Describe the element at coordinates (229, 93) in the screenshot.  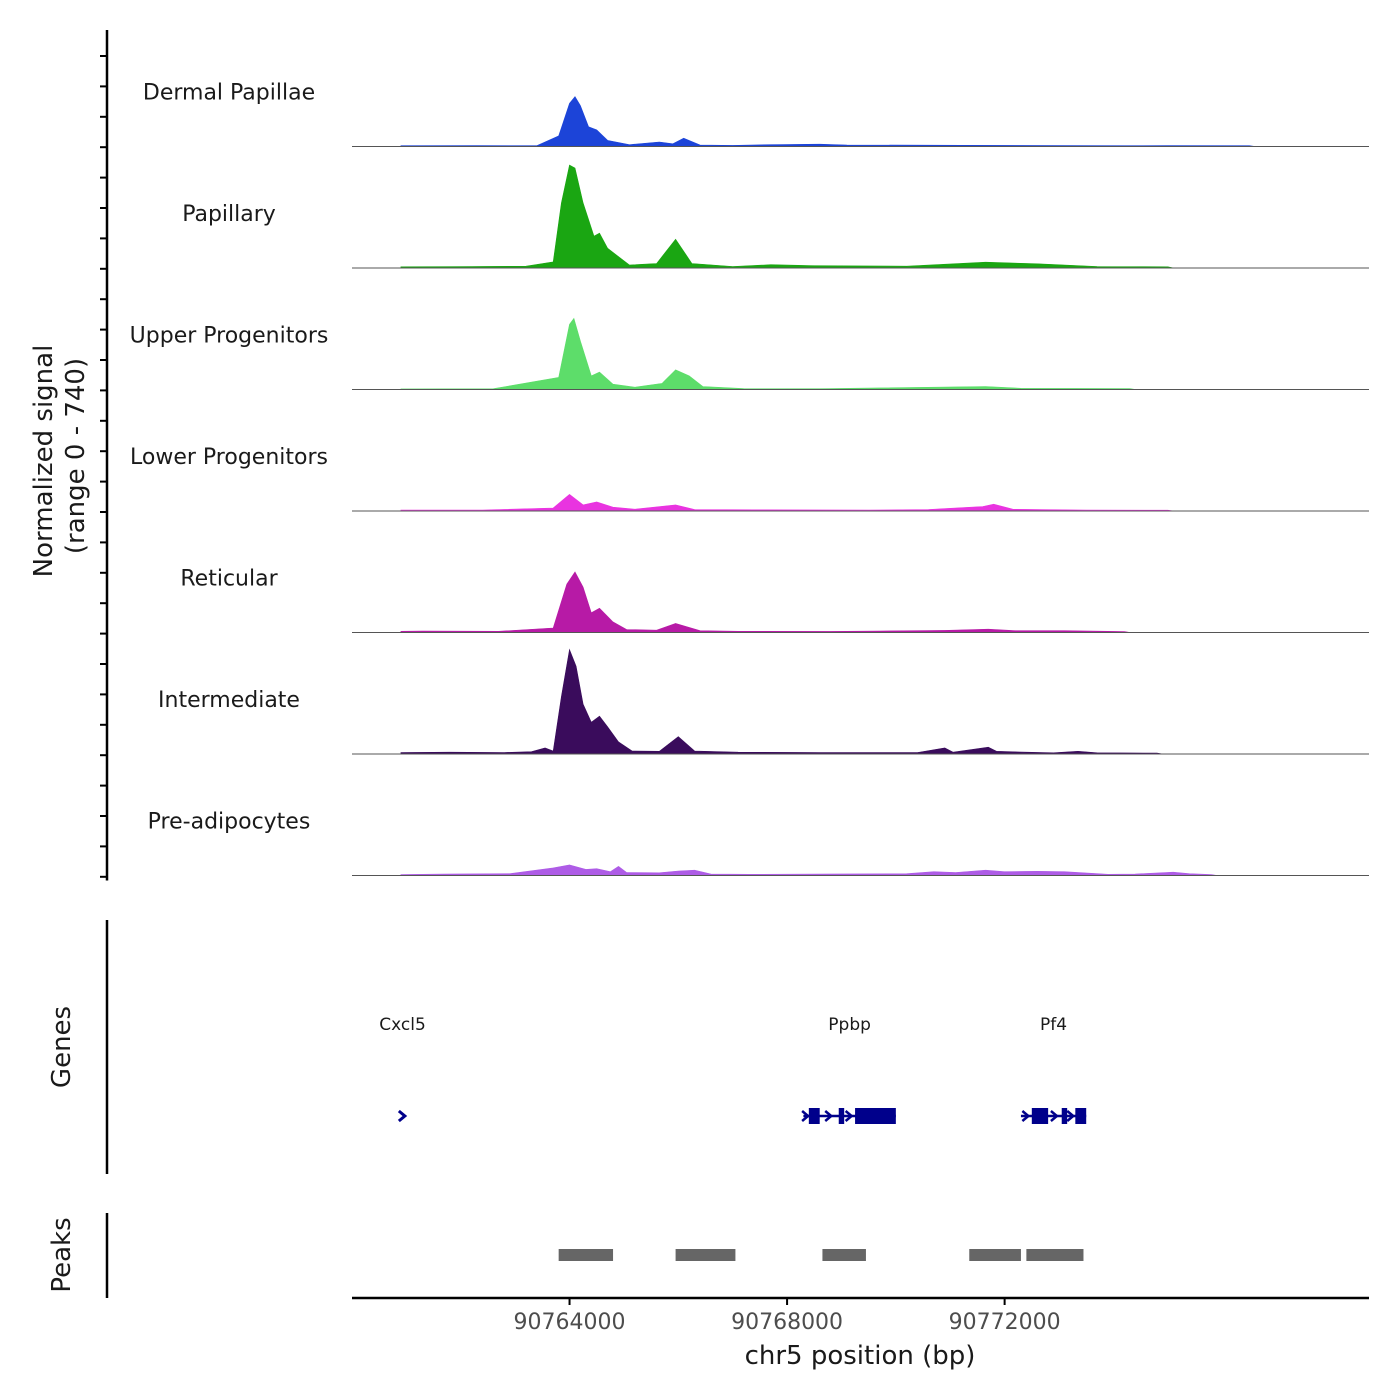
I see `track-label: Dermal Papillae` at that location.